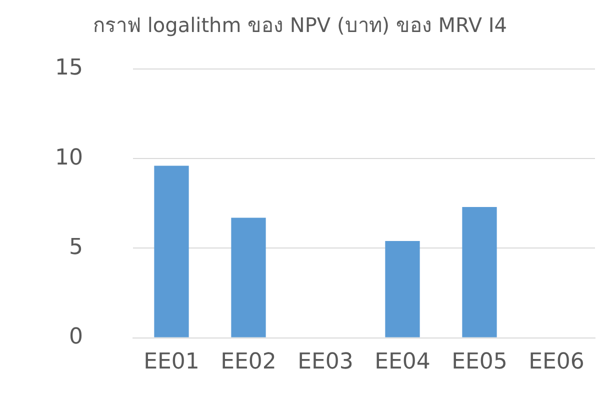  I want to click on chart-title: กราฟ logalithm ของ NPV (บาท) ของ MRV I4, so click(300, 25).